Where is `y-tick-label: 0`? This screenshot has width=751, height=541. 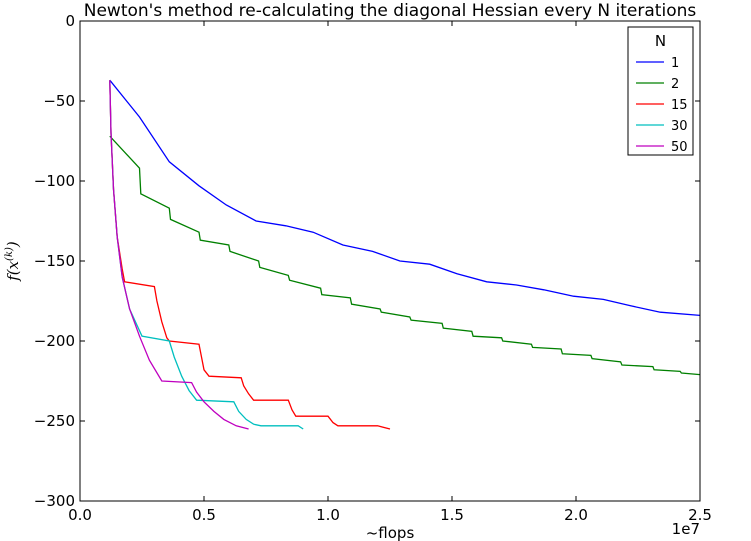
y-tick-label: 0 is located at coordinates (70, 21).